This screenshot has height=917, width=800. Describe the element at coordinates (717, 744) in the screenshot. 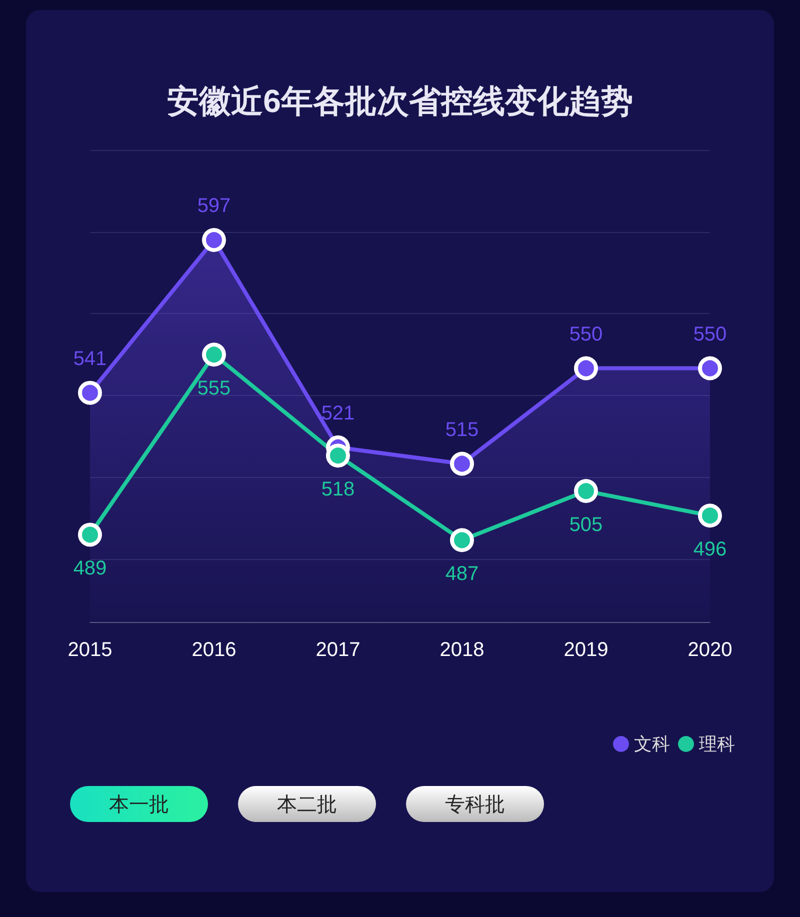

I see `legend-label: 理科` at that location.